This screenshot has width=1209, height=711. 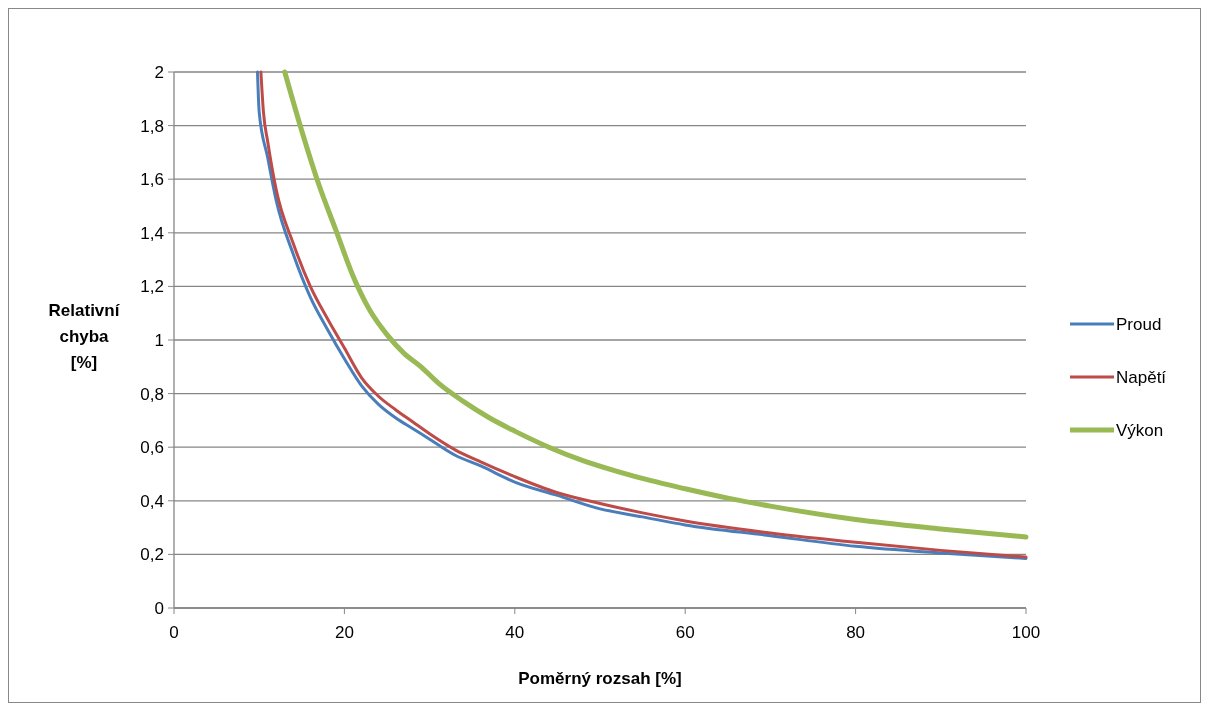 I want to click on y-tick-label: 1,6, so click(x=152, y=180).